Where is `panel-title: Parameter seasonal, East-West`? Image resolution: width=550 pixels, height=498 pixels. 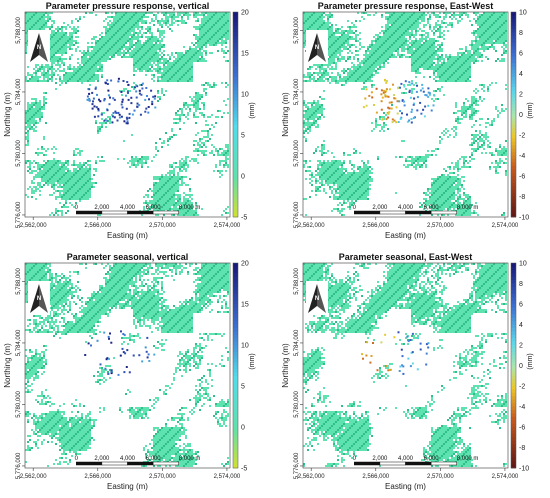 panel-title: Parameter seasonal, East-West is located at coordinates (405, 257).